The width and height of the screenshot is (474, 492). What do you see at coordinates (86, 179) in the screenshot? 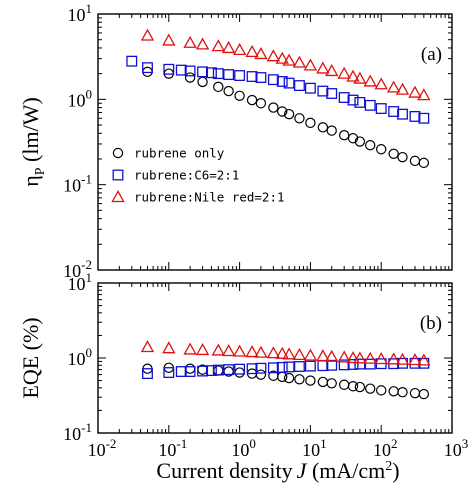
I see `y-tick-label-a-1-exp: -1` at bounding box center [86, 179].